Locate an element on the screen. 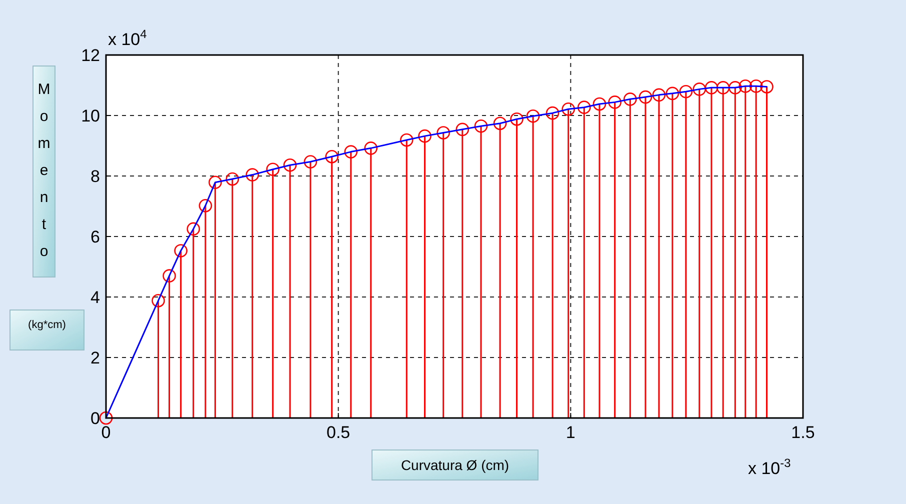 The height and width of the screenshot is (504, 906). y-tick-label: 2 is located at coordinates (95, 358).